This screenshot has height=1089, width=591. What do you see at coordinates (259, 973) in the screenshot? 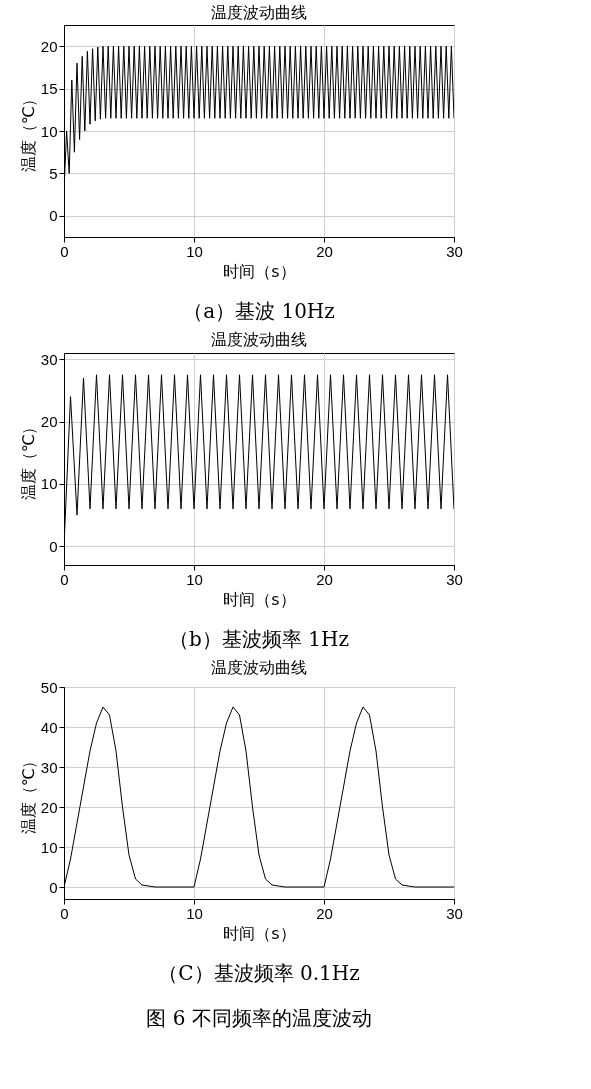
I see `text: （C）基波频率 0.1Hz` at bounding box center [259, 973].